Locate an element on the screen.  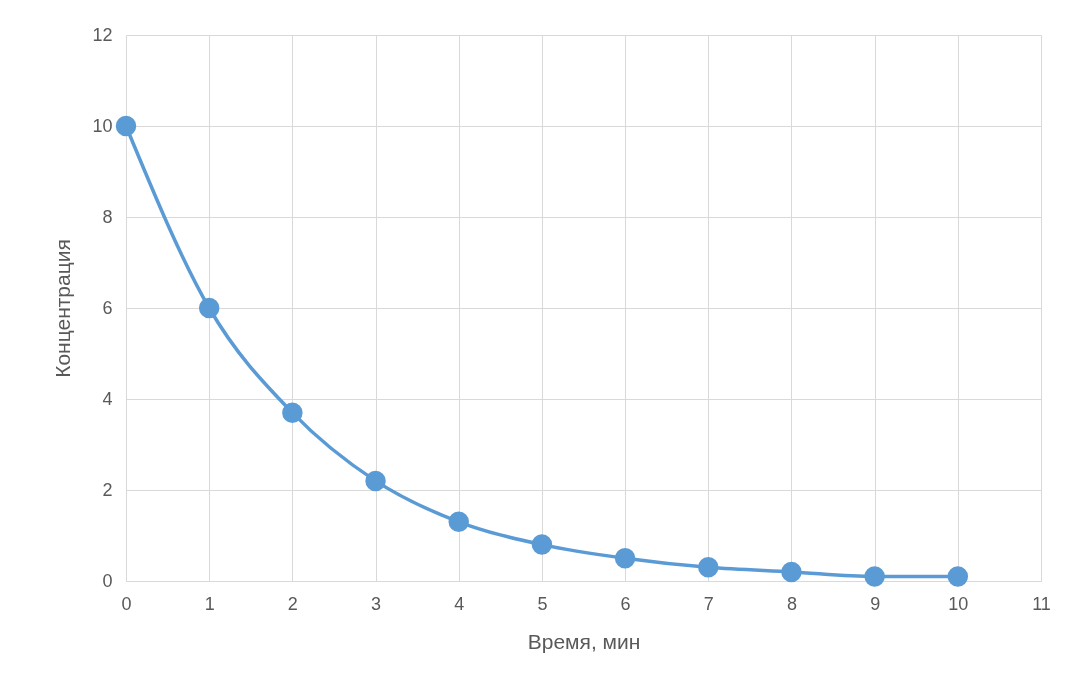
x-tick-label: 2 is located at coordinates (292, 603).